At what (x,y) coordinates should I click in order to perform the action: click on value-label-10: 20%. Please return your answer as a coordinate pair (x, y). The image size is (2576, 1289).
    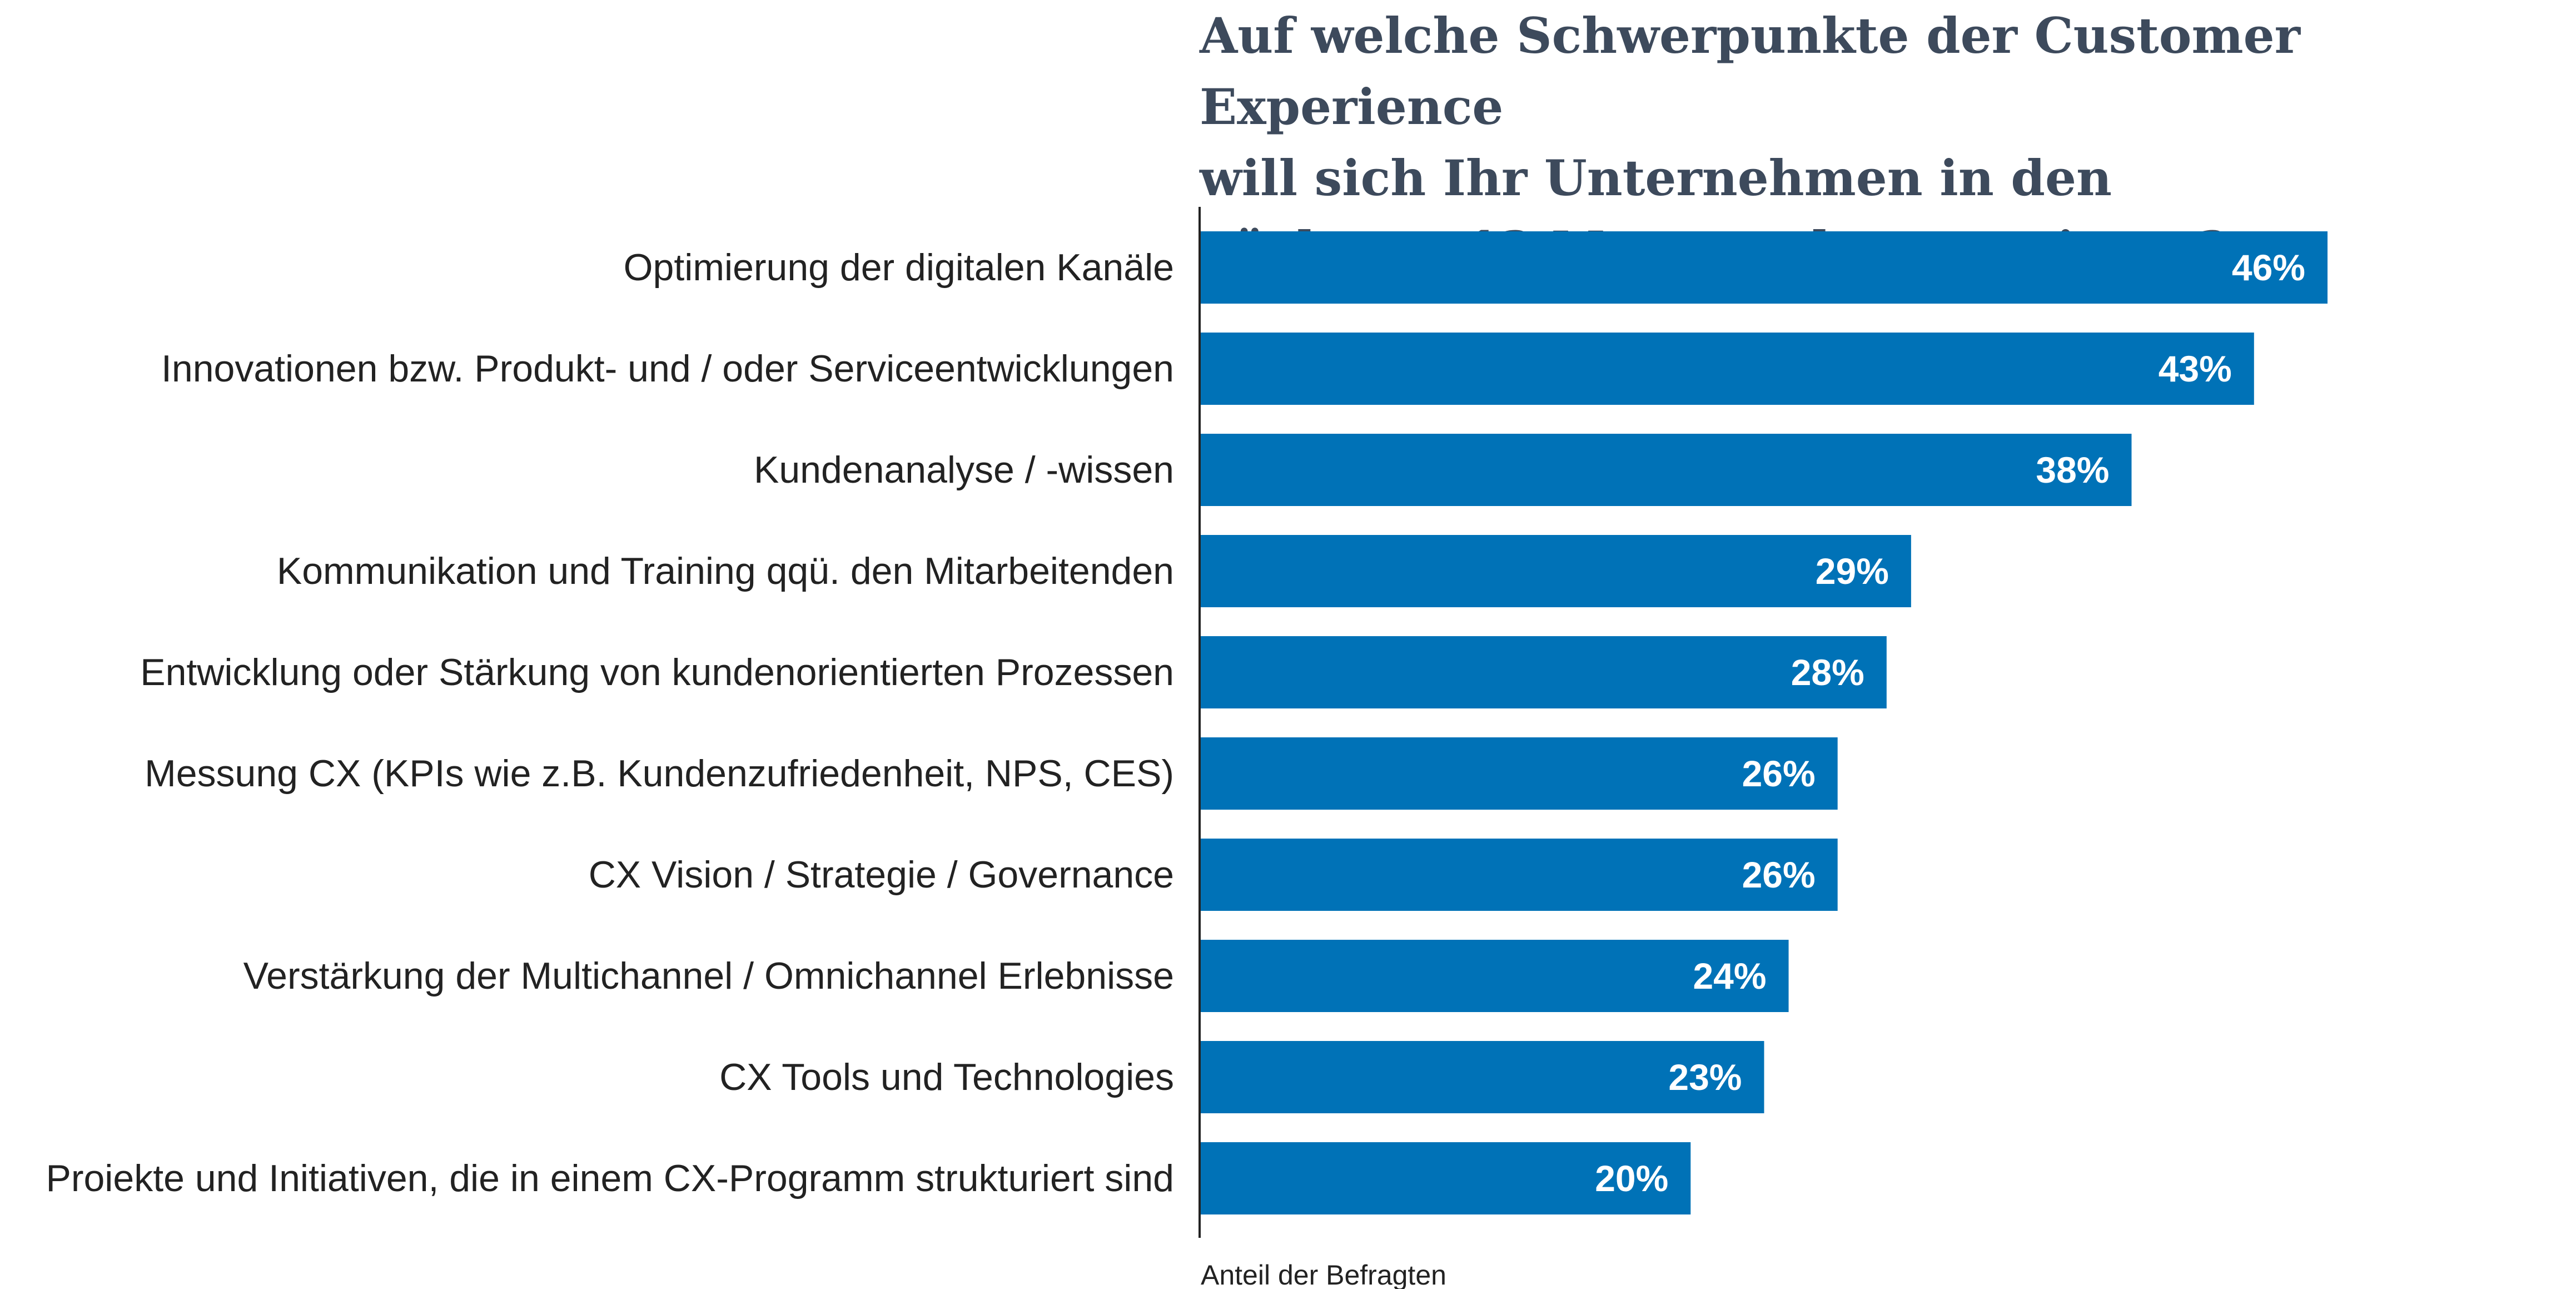
    Looking at the image, I should click on (1632, 1178).